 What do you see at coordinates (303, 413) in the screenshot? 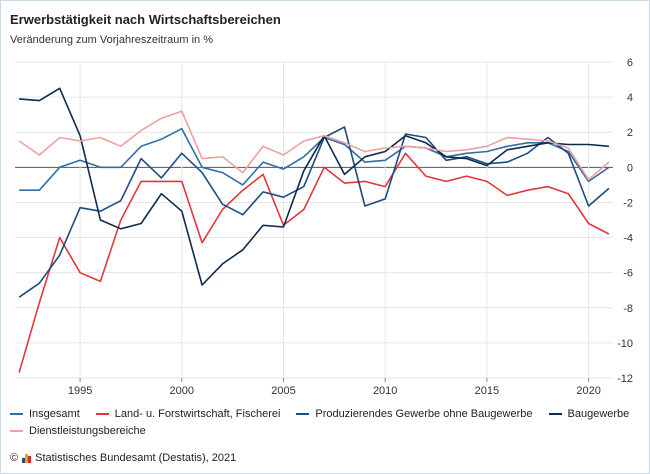
I see `legend-swatch-produzierendes-gewerbe` at bounding box center [303, 413].